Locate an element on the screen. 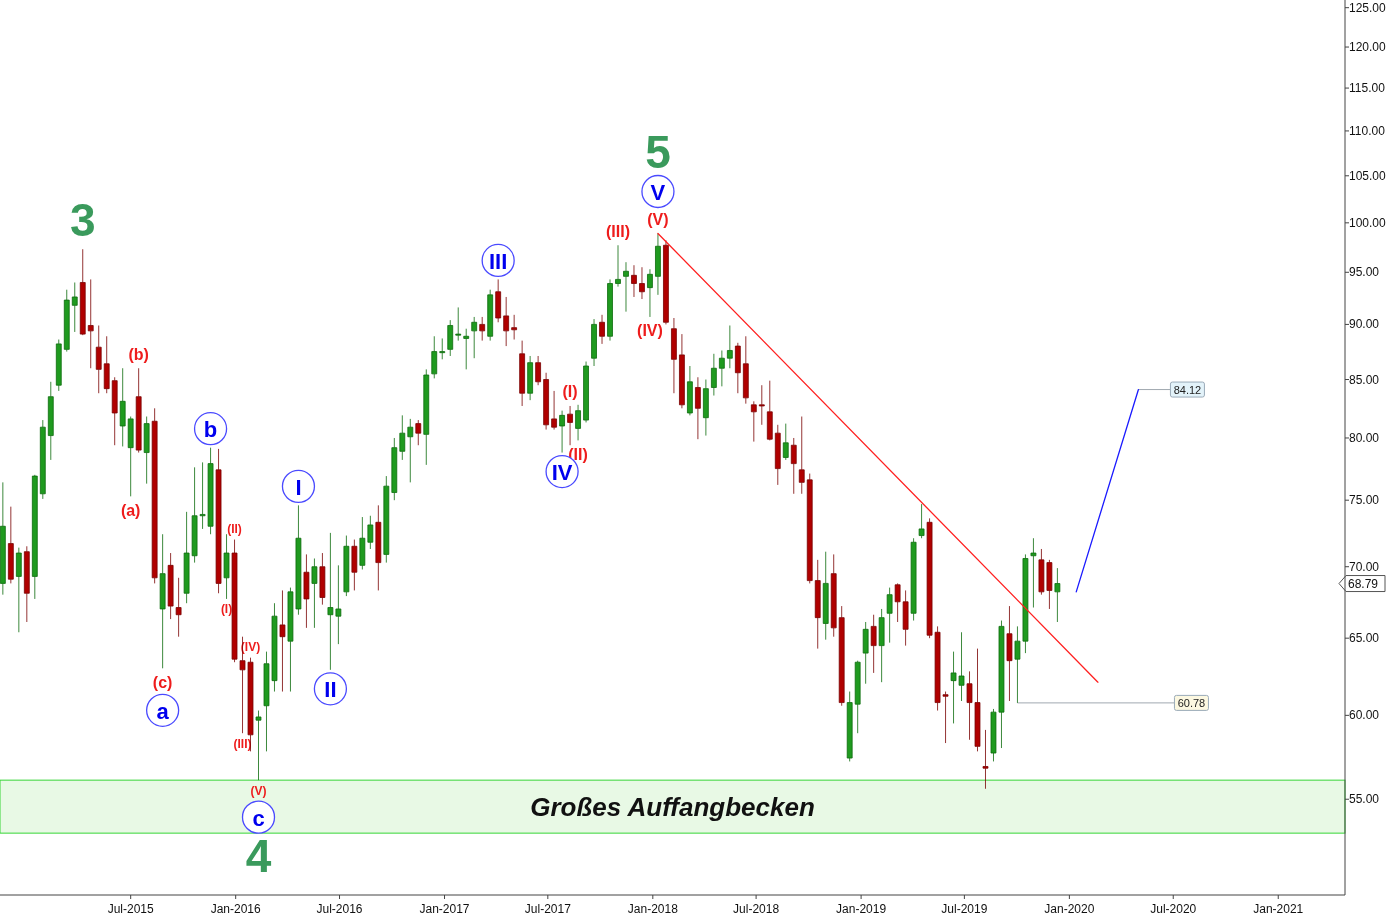  annotation: (II) is located at coordinates (234, 529).